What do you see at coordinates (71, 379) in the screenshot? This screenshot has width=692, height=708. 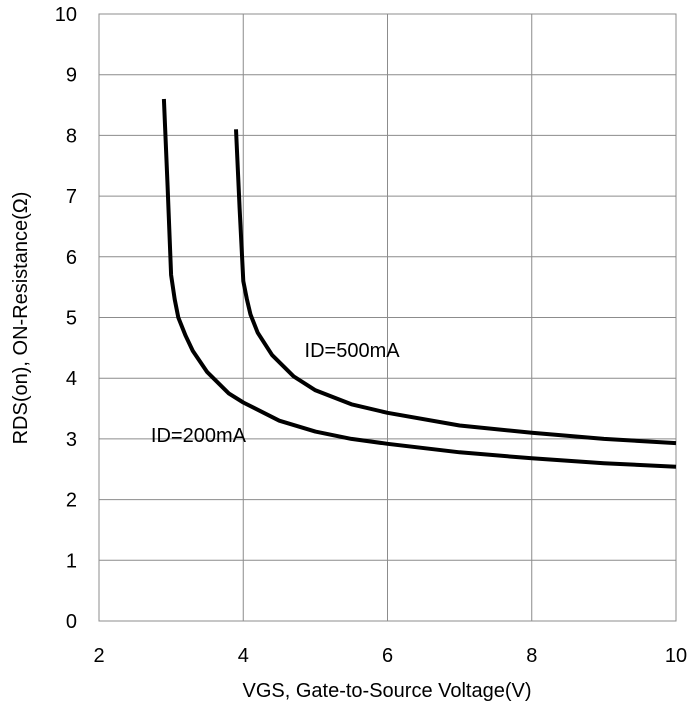 I see `y-tick-label: 4` at bounding box center [71, 379].